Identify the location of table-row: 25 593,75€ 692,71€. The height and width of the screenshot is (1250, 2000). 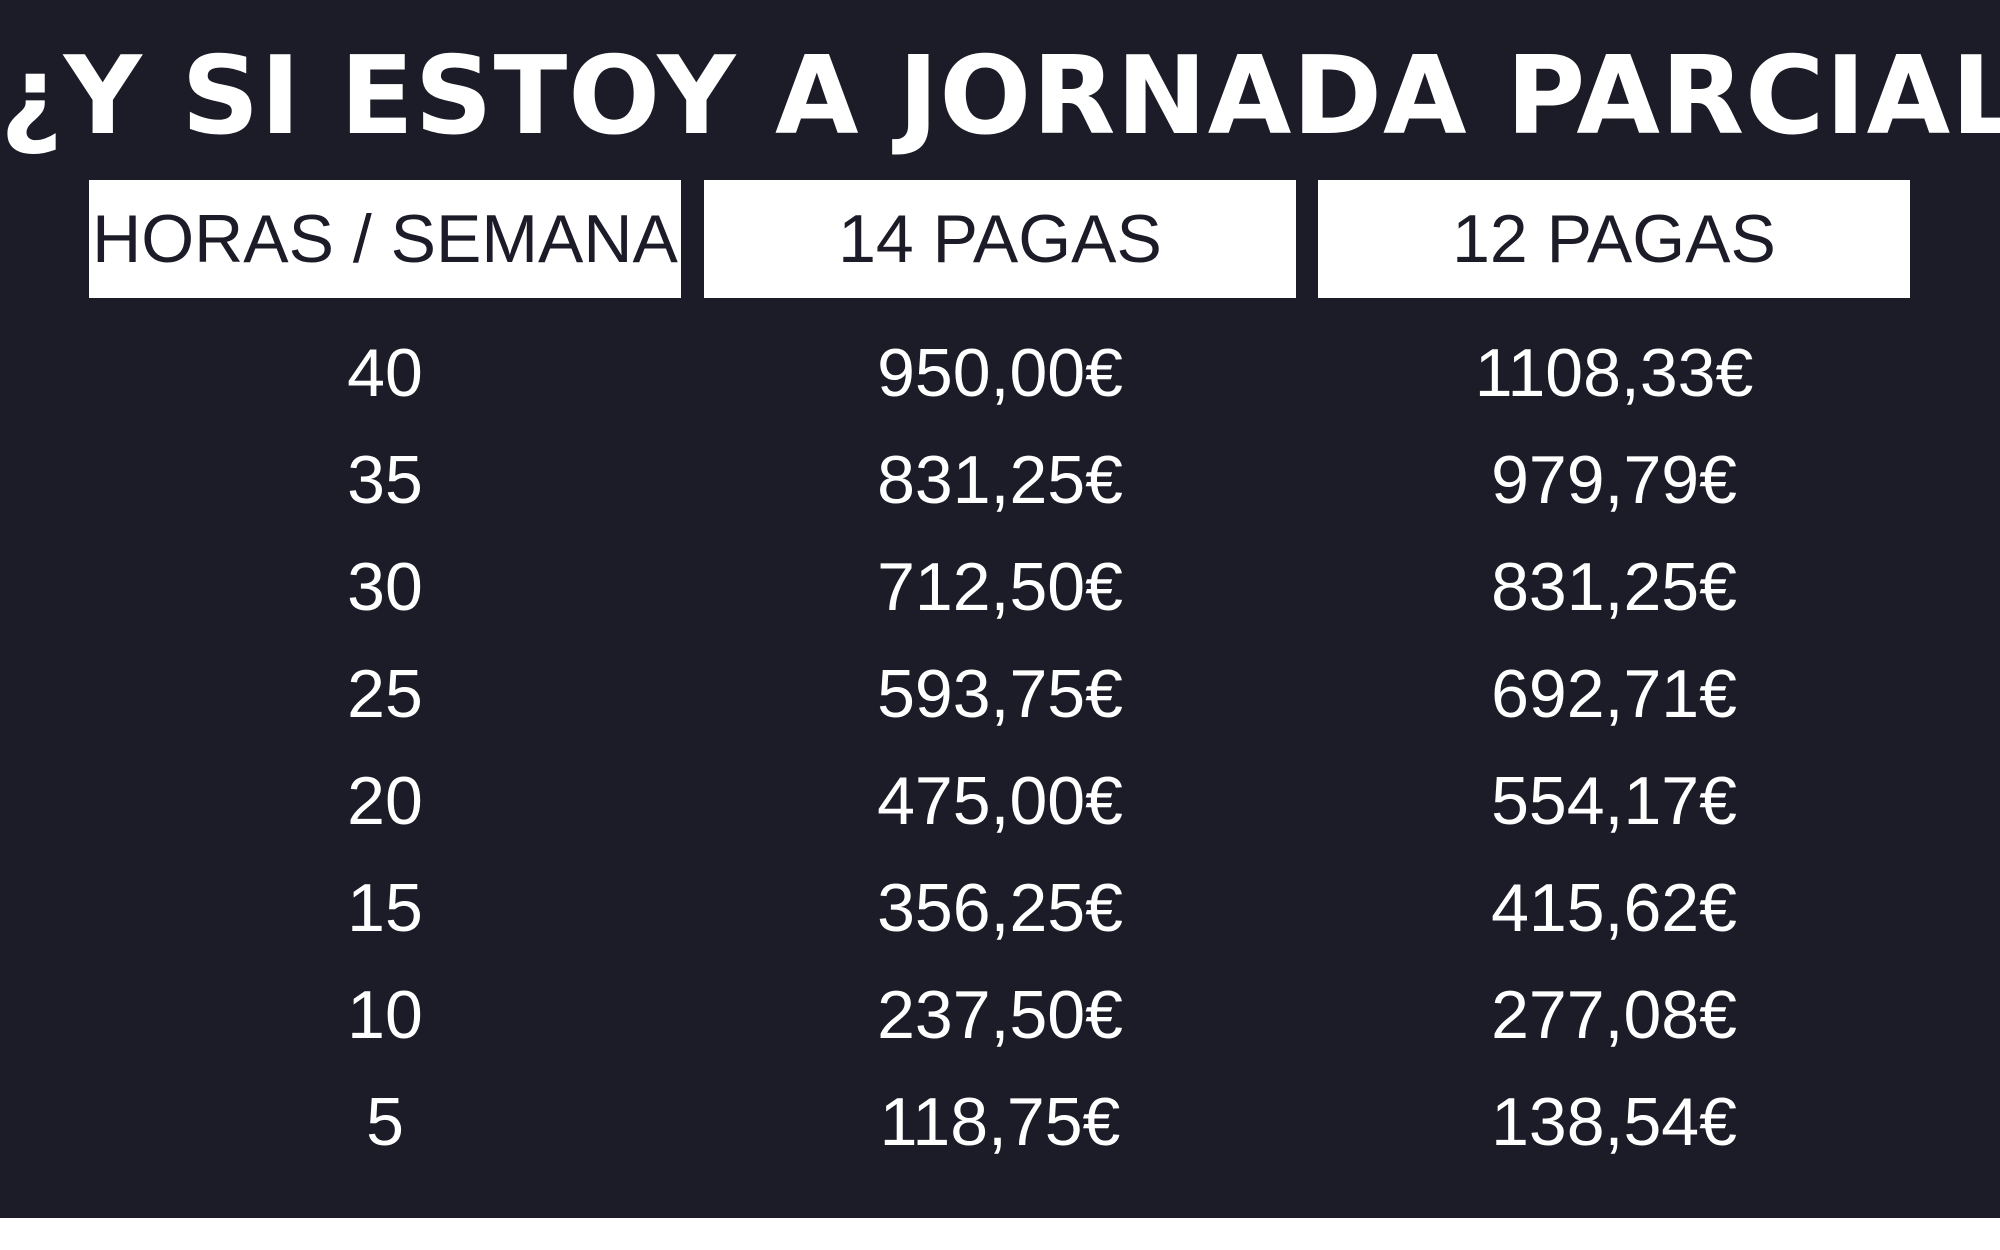
(1000, 694).